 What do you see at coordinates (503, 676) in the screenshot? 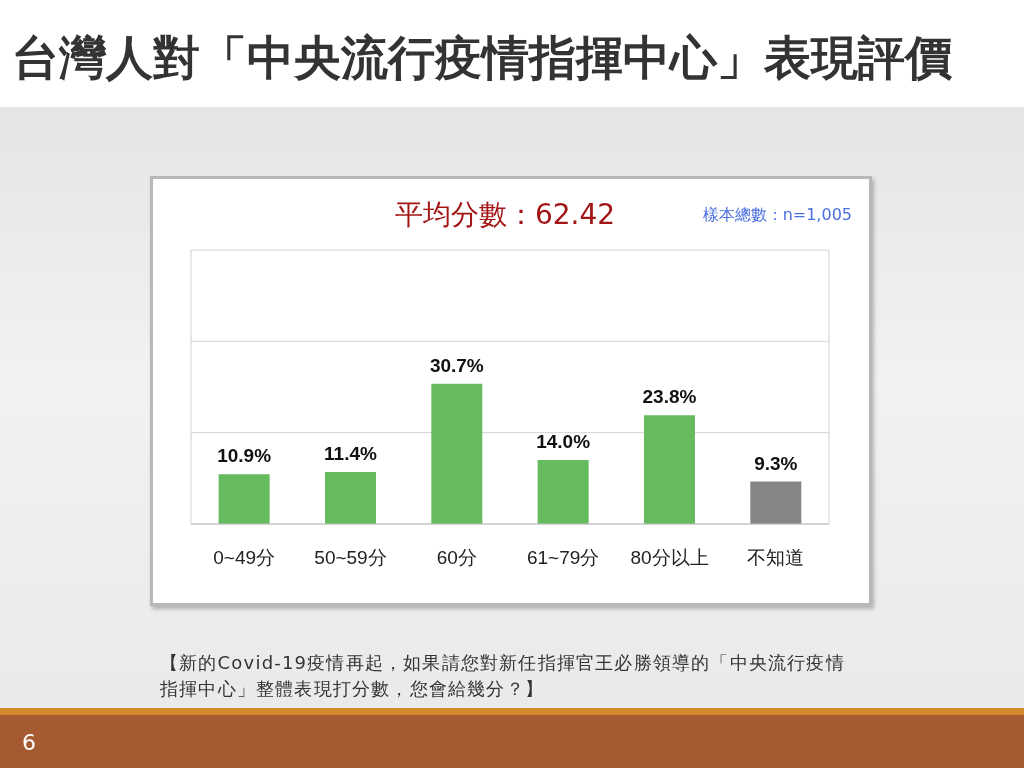
I see `text: 【新的Covid-19疫情再起，如果請您對新任指揮官王必勝領導的「中央流行疫情指揮中心」整體表現打分數，您會給幾分？】` at bounding box center [503, 676].